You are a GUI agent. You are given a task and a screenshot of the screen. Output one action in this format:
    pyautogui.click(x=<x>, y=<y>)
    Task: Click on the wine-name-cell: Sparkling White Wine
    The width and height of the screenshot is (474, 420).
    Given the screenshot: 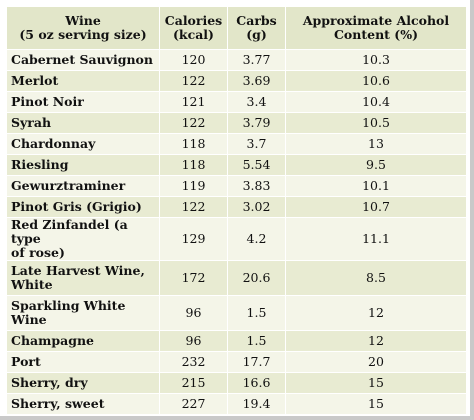 What is the action you would take?
    pyautogui.click(x=83, y=313)
    